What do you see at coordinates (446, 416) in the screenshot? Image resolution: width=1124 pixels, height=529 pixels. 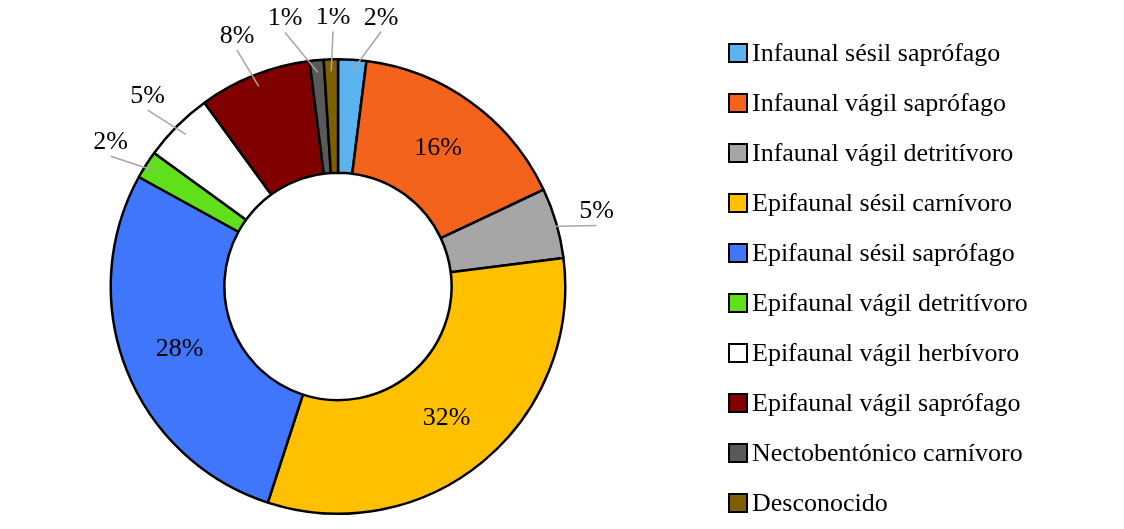 I see `data-label: 32%` at bounding box center [446, 416].